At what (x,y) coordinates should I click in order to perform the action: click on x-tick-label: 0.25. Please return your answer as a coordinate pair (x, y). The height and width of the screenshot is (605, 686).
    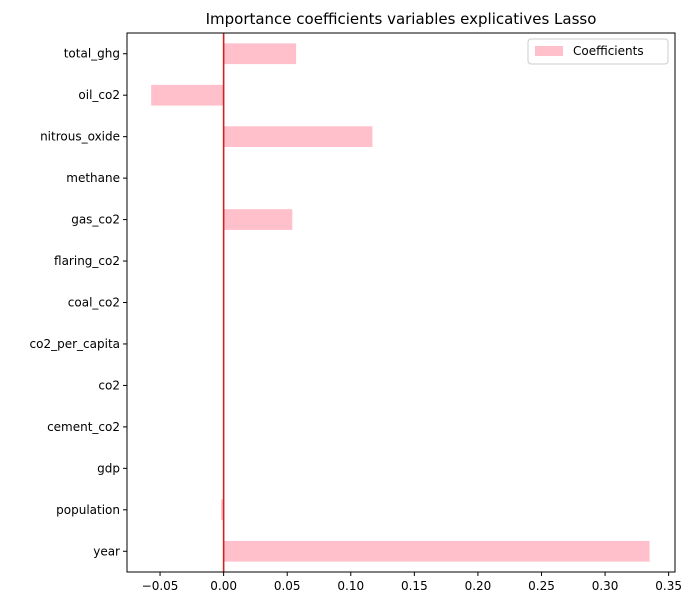
    Looking at the image, I should click on (541, 586).